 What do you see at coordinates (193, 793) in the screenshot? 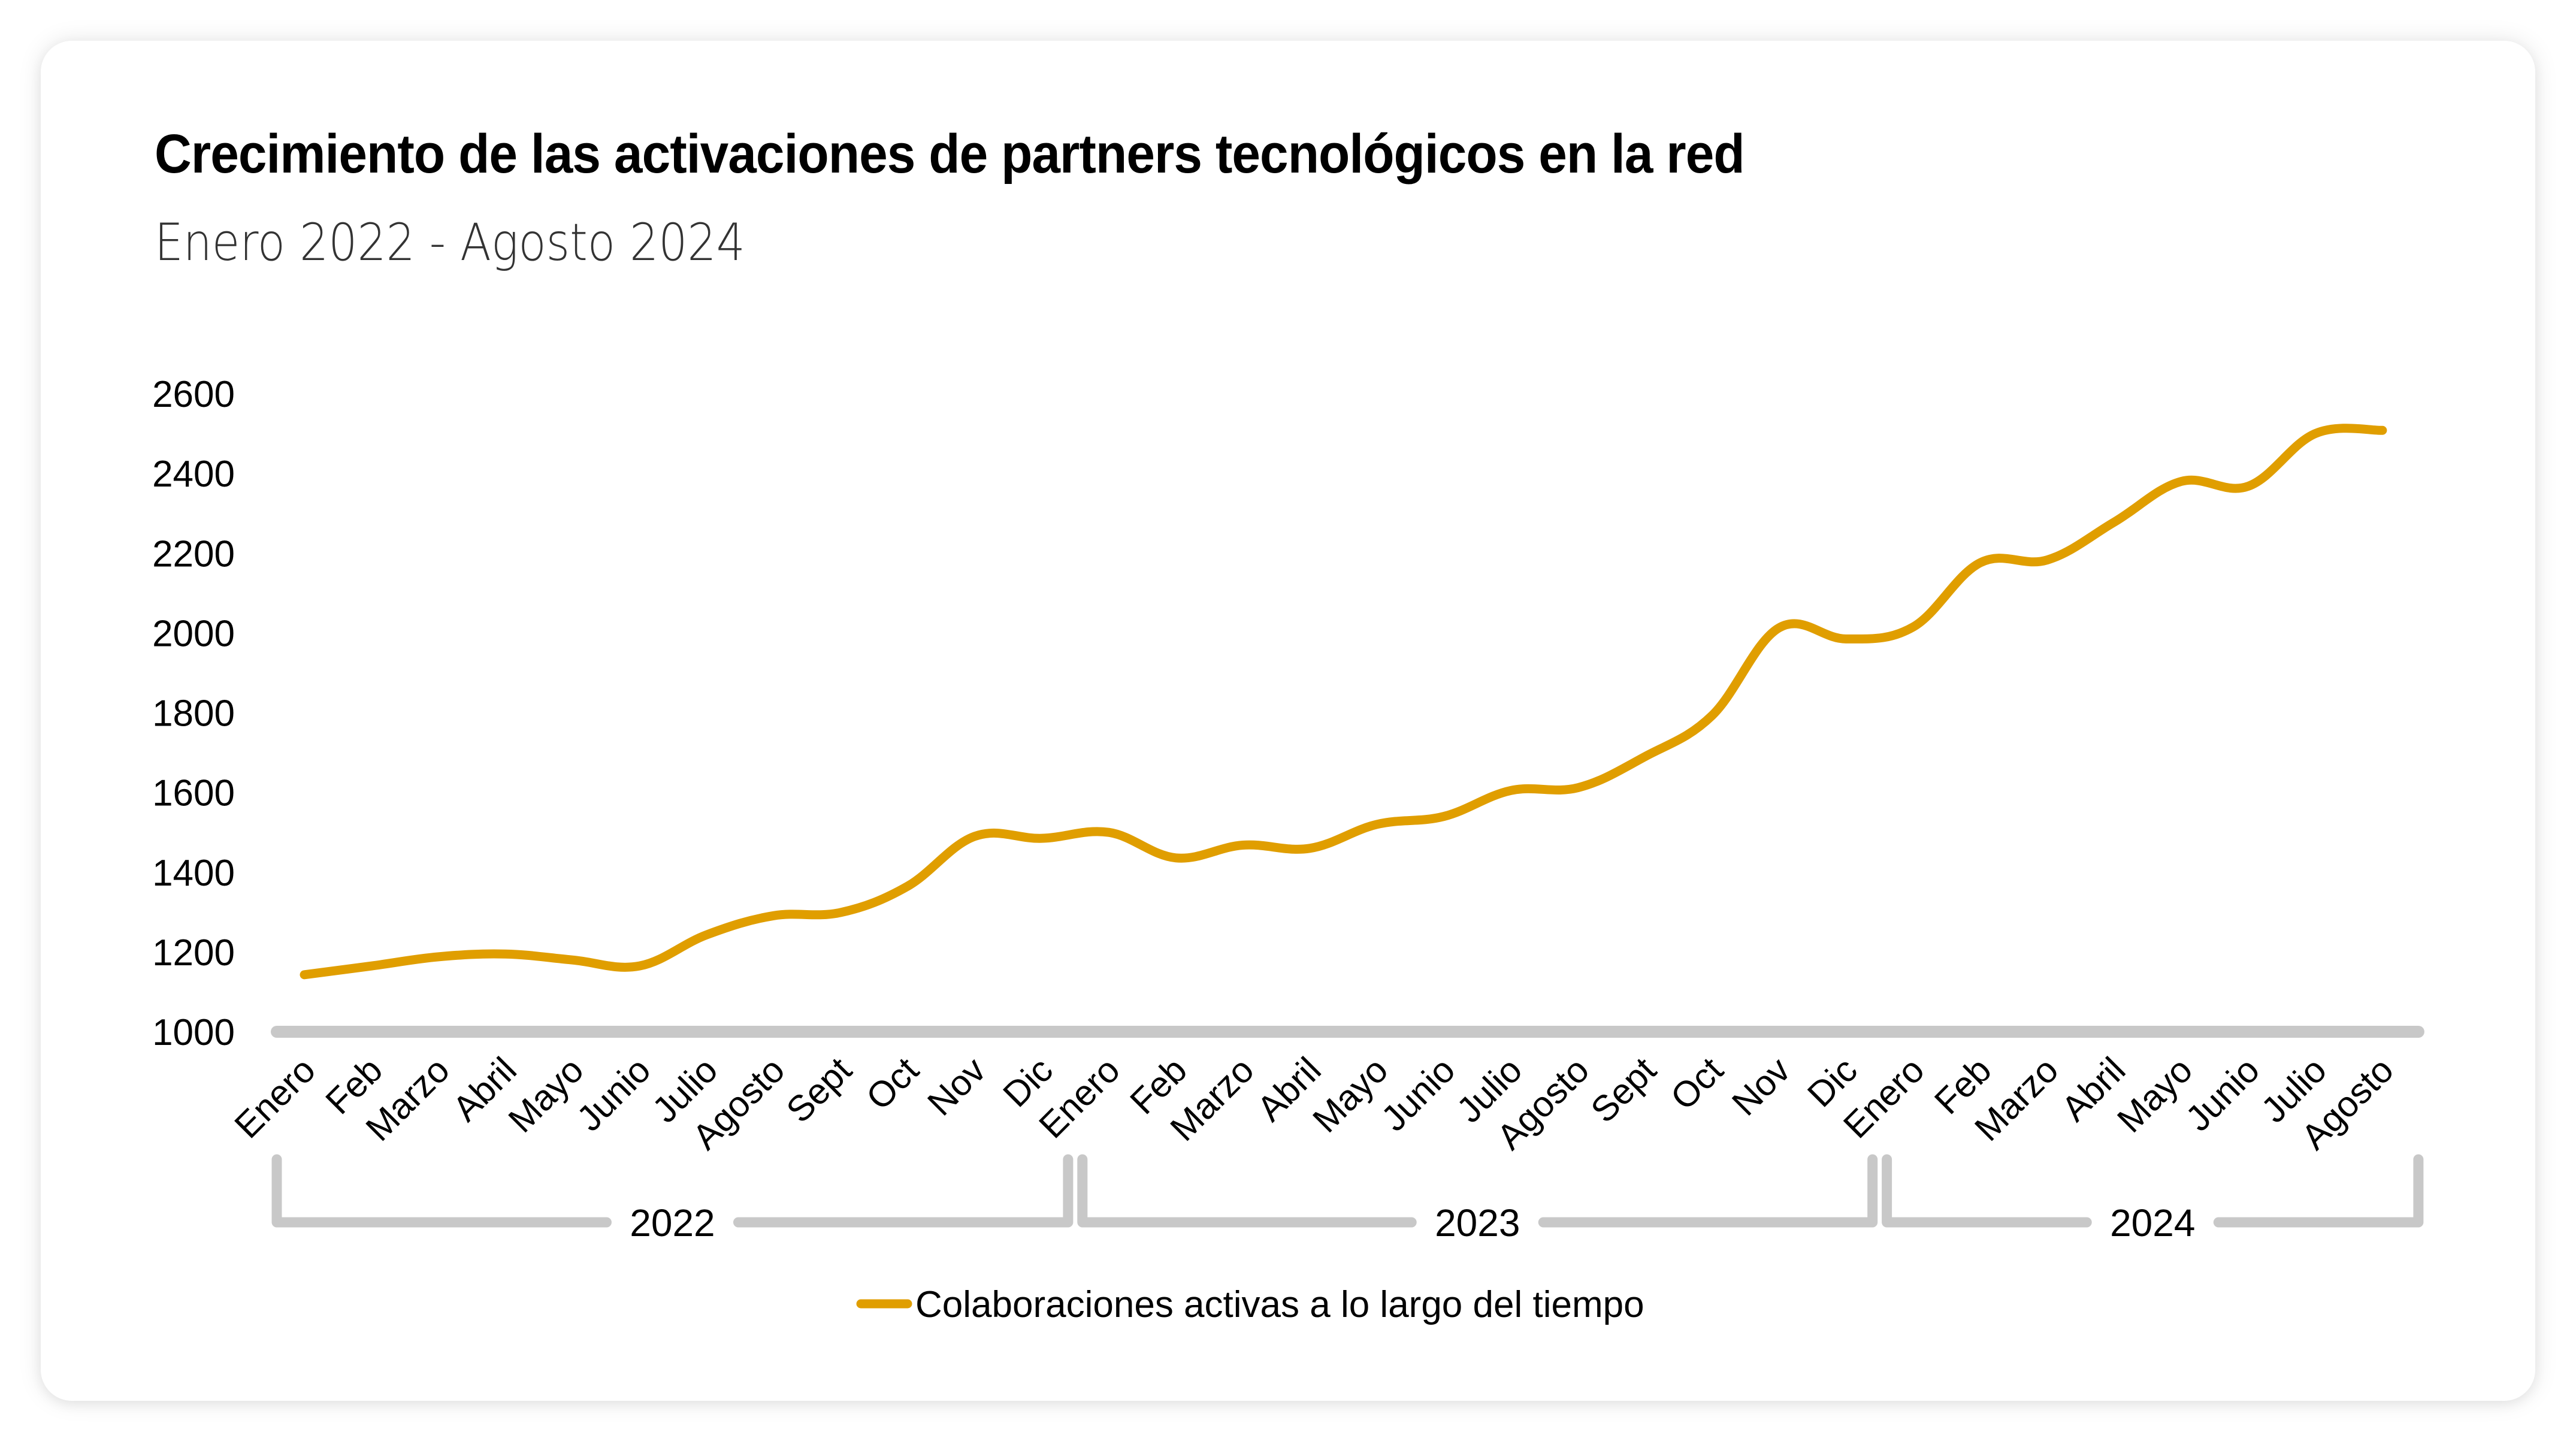
I see `y-tick-label: 1600` at bounding box center [193, 793].